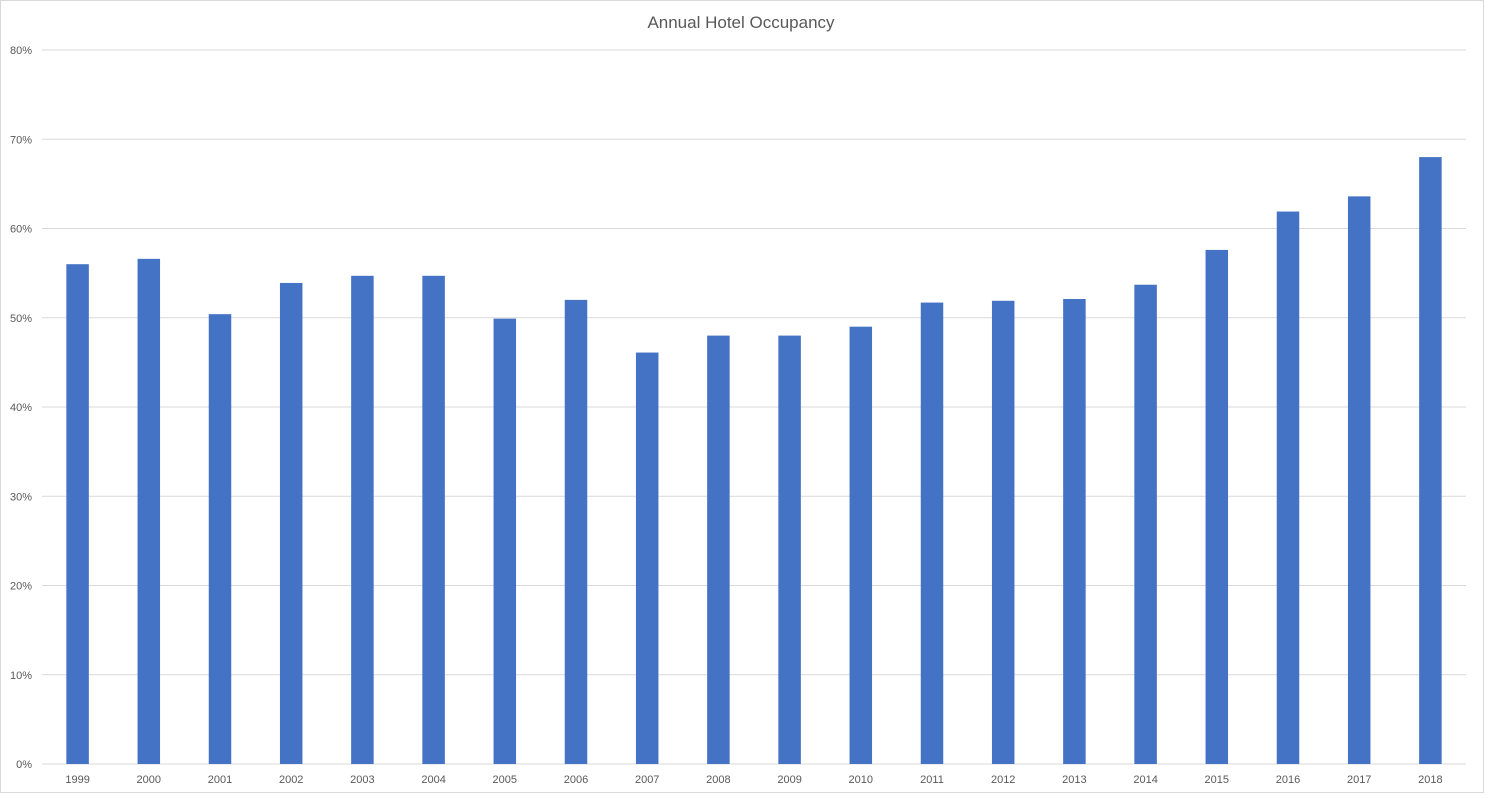  Describe the element at coordinates (1145, 524) in the screenshot. I see `bar-2014` at that location.